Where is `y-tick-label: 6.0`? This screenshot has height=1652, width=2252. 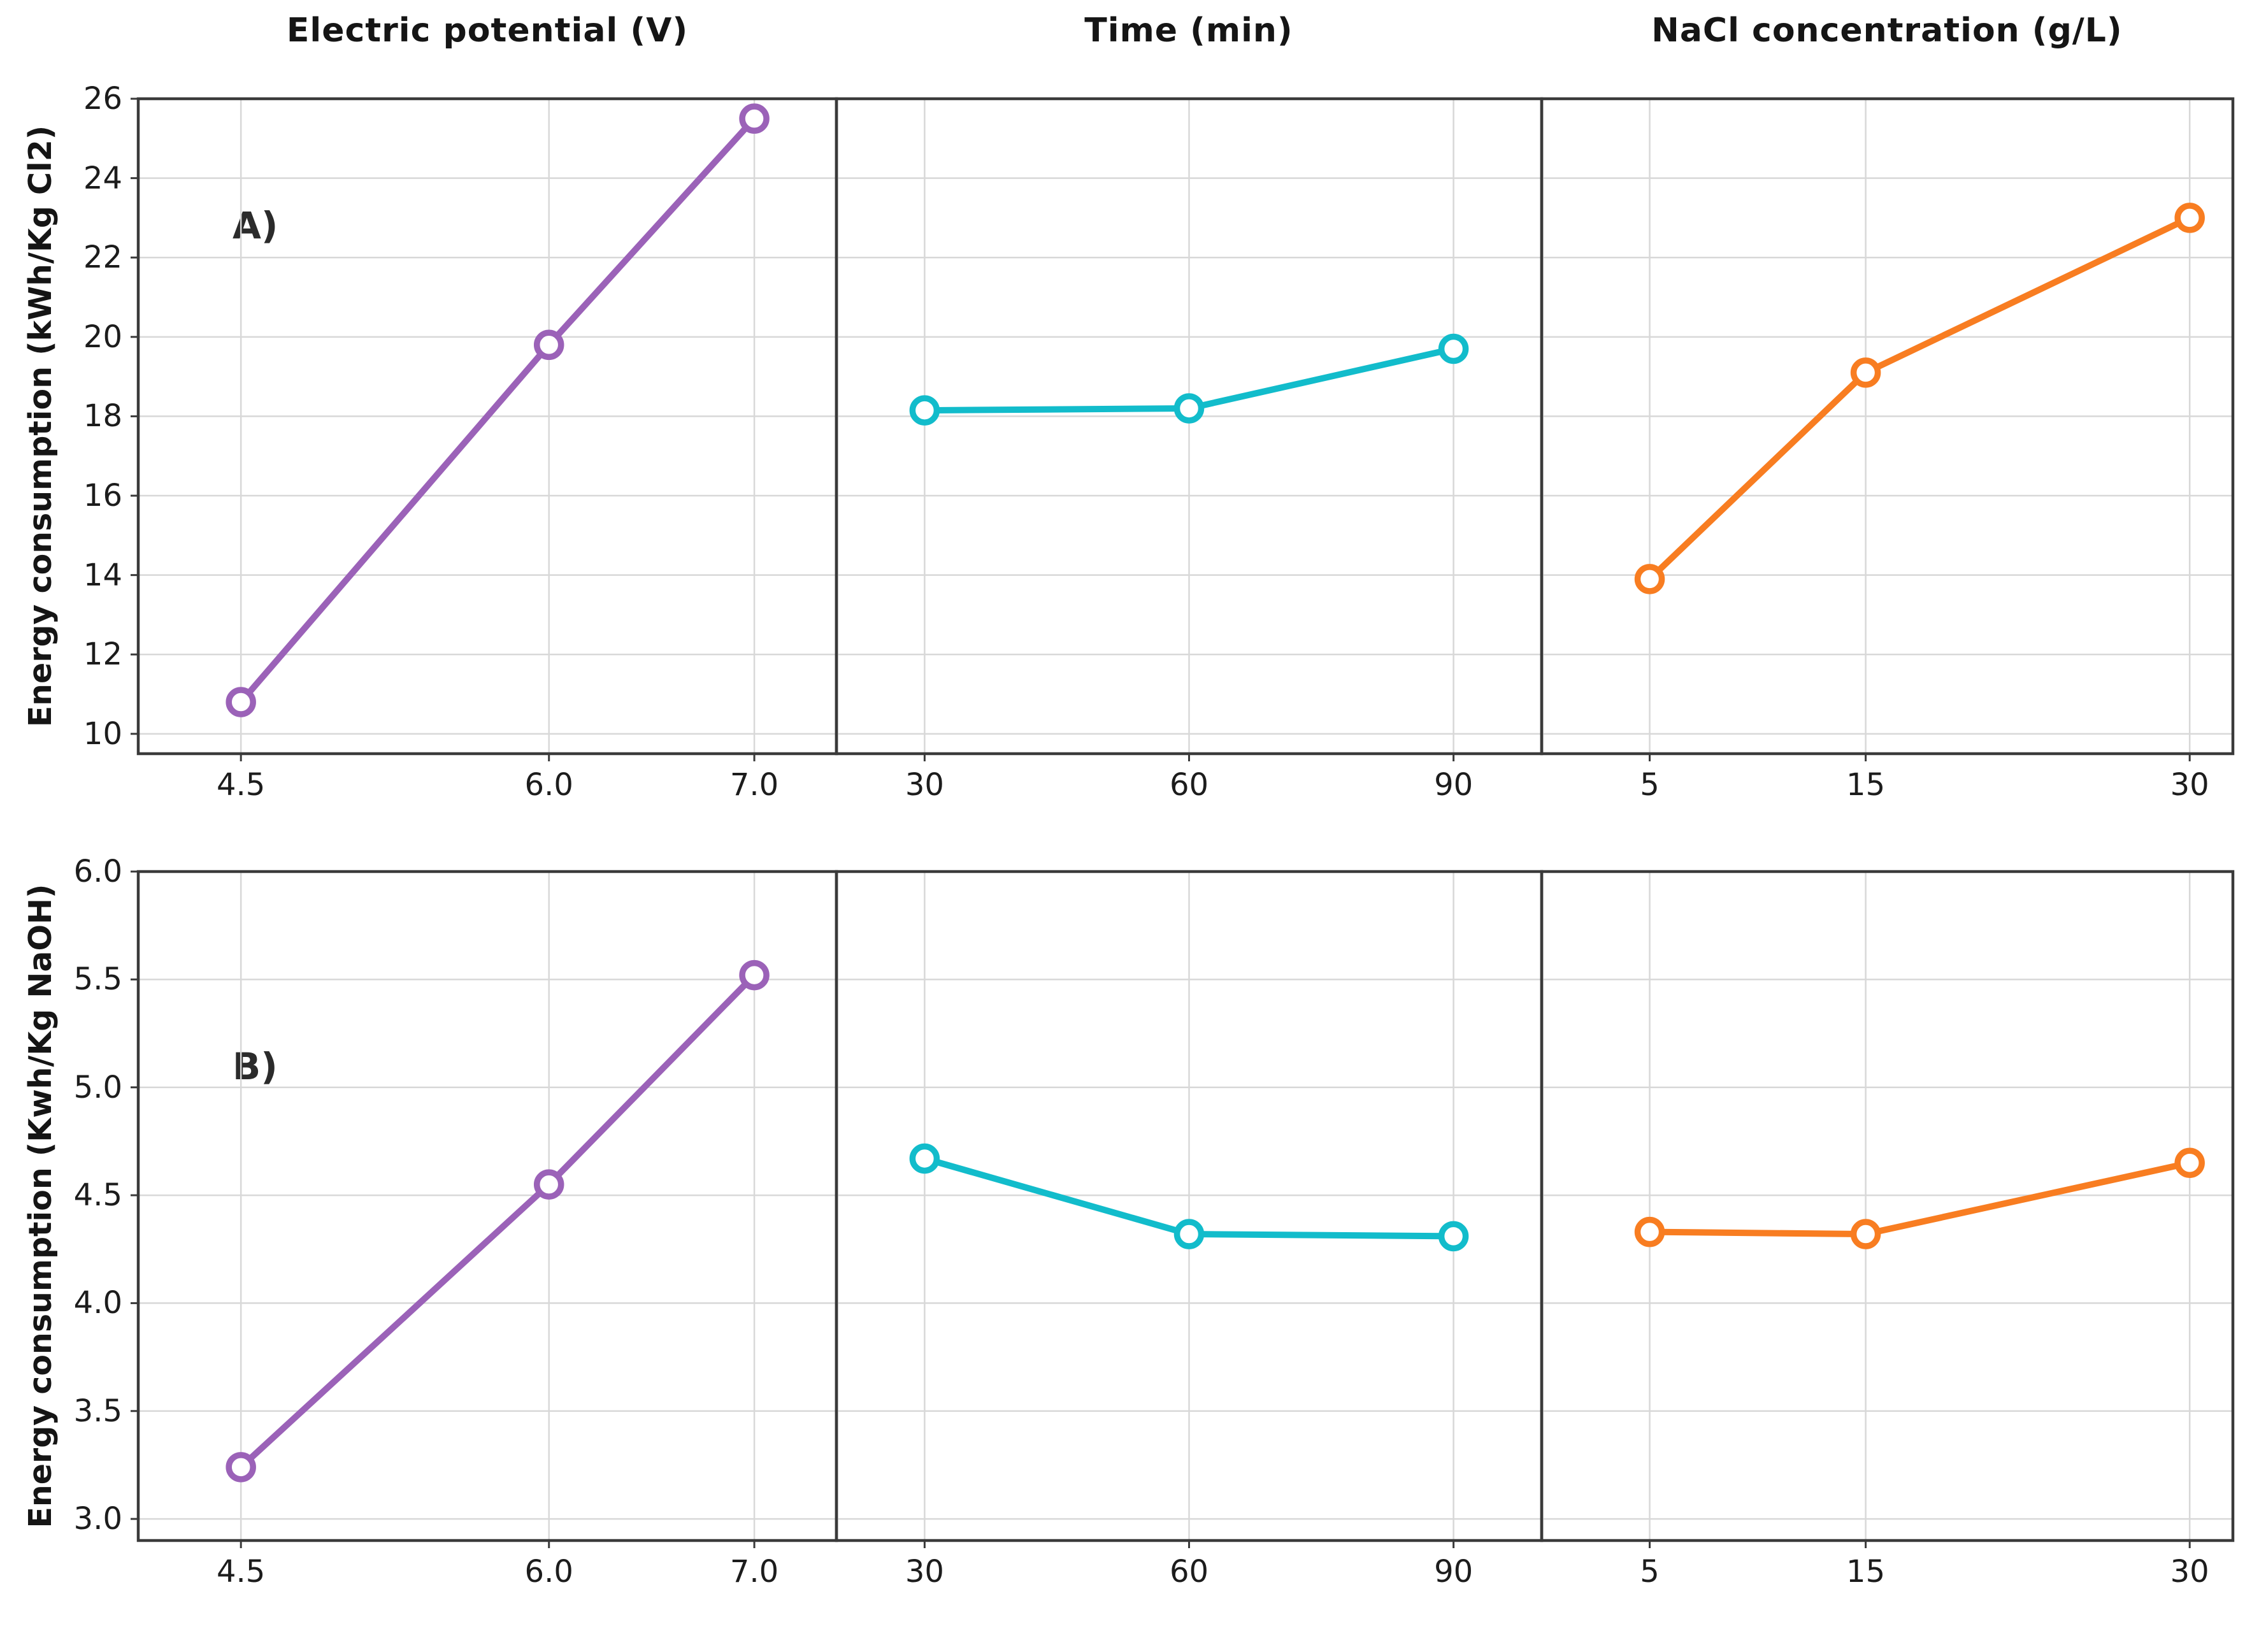 y-tick-label: 6.0 is located at coordinates (97, 871).